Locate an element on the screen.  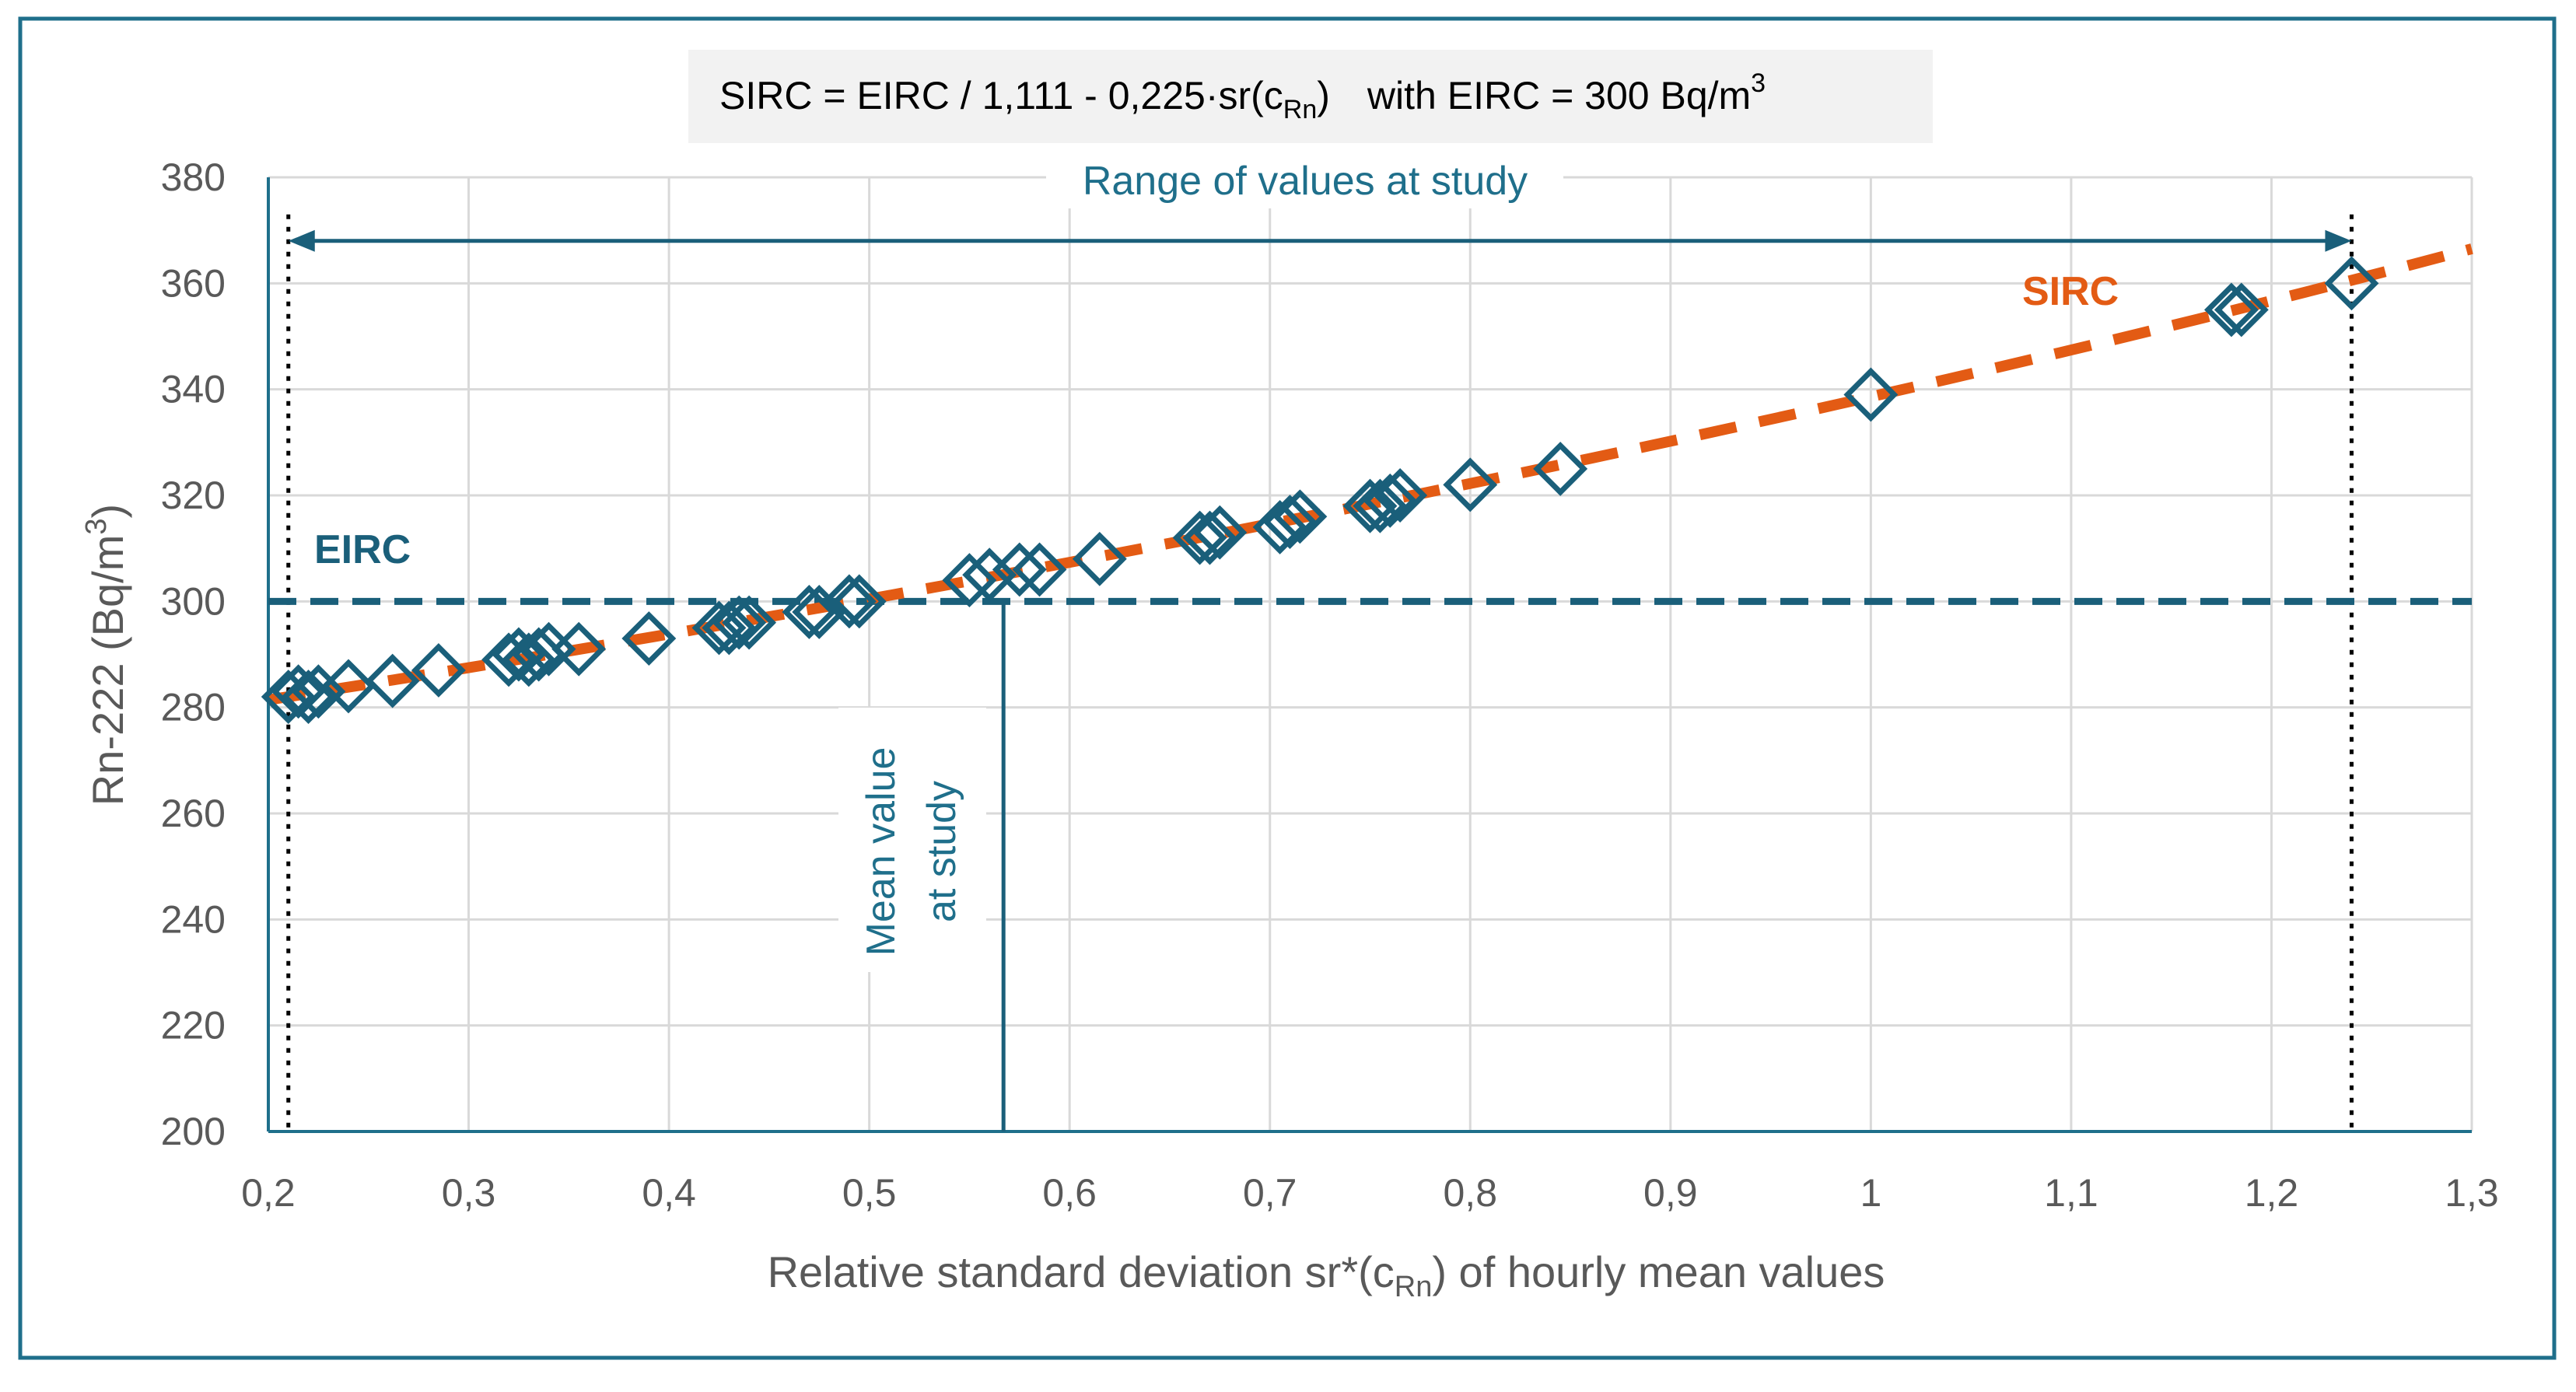
range-arrow-right-head is located at coordinates (2338, 240).